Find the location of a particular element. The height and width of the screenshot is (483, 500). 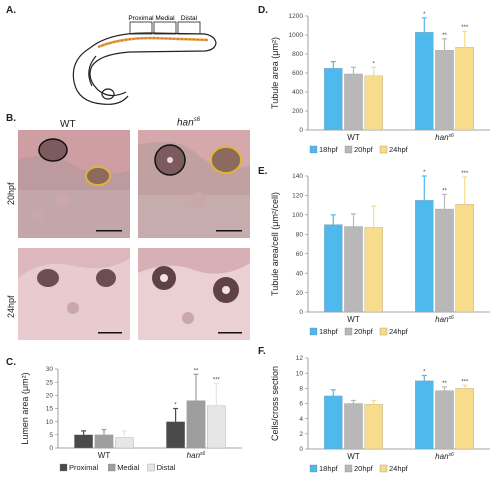

panel-letter-e: E. is located at coordinates (263, 171).